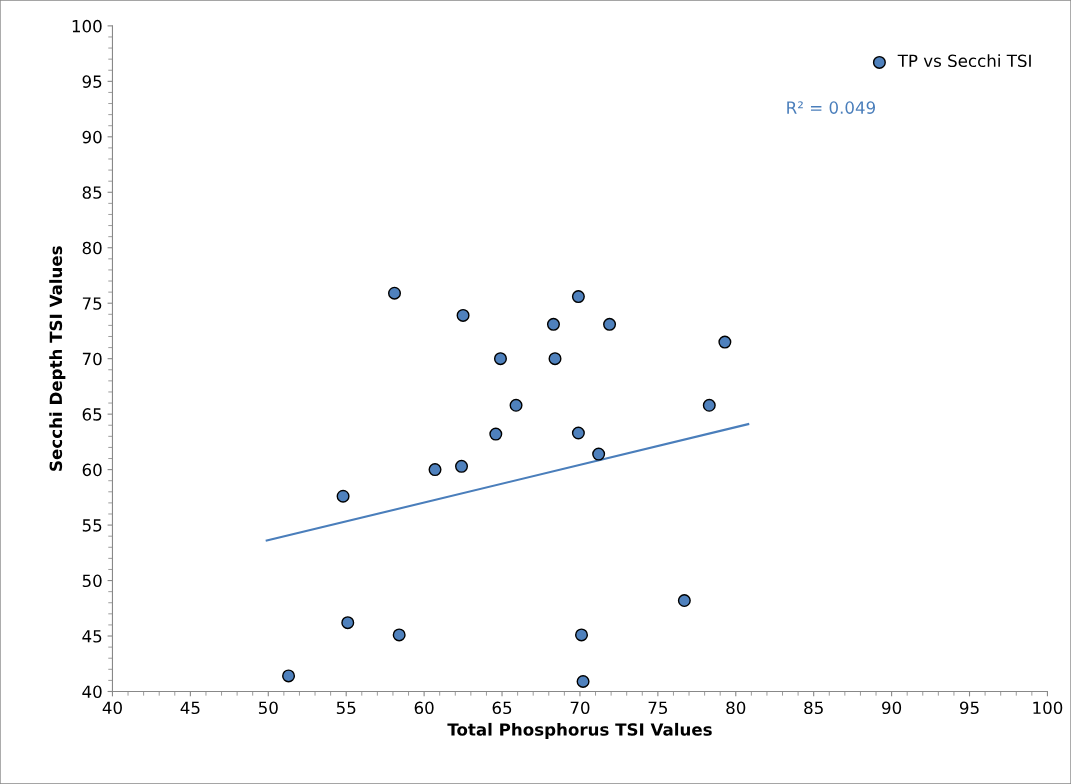 The height and width of the screenshot is (784, 1071). What do you see at coordinates (92, 581) in the screenshot?
I see `y-tick-label: 50` at bounding box center [92, 581].